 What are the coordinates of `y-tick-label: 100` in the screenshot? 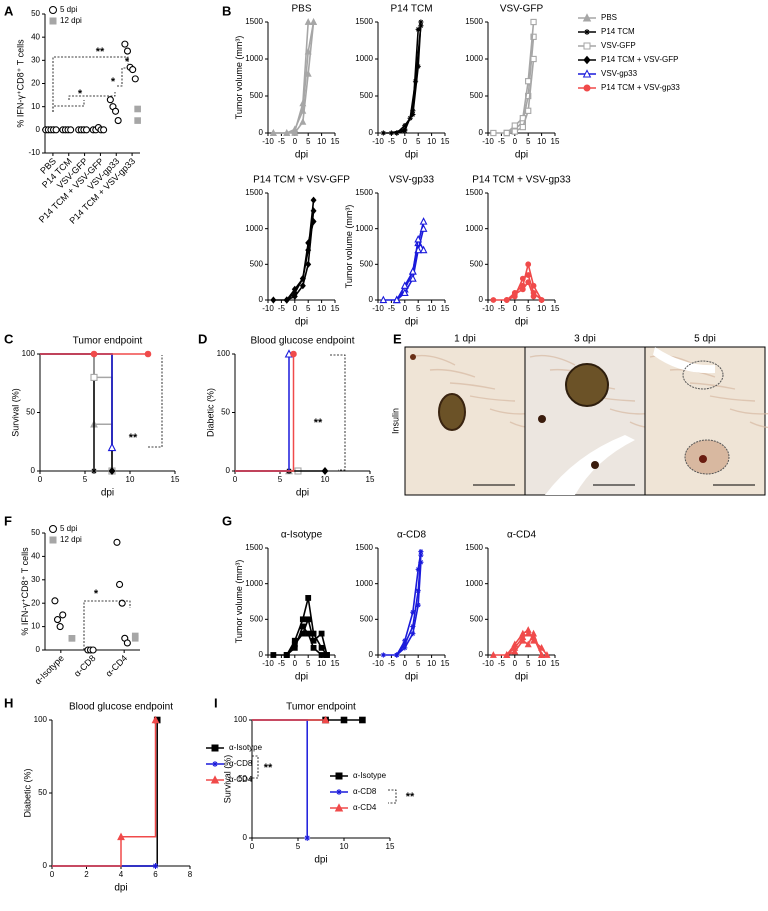 It's located at (241, 719).